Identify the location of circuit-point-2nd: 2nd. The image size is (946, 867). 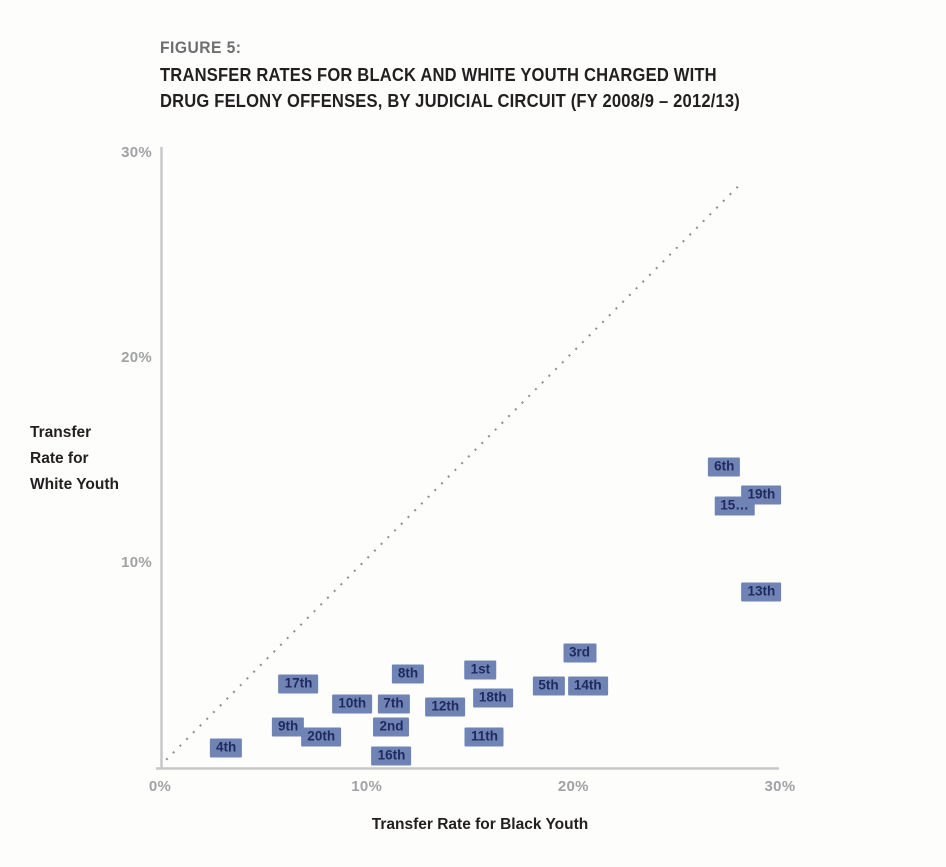
(391, 727).